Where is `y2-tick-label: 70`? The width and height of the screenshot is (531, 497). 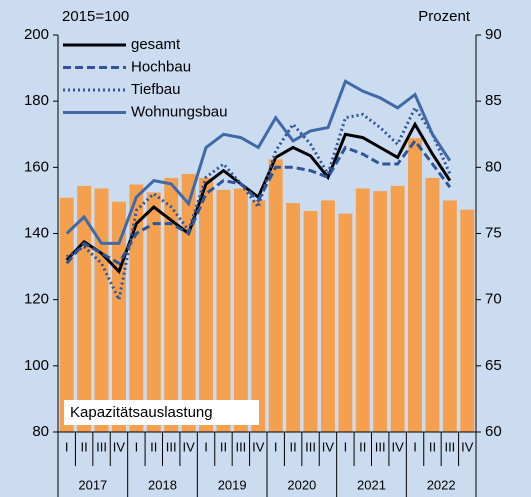
y2-tick-label: 70 is located at coordinates (493, 299).